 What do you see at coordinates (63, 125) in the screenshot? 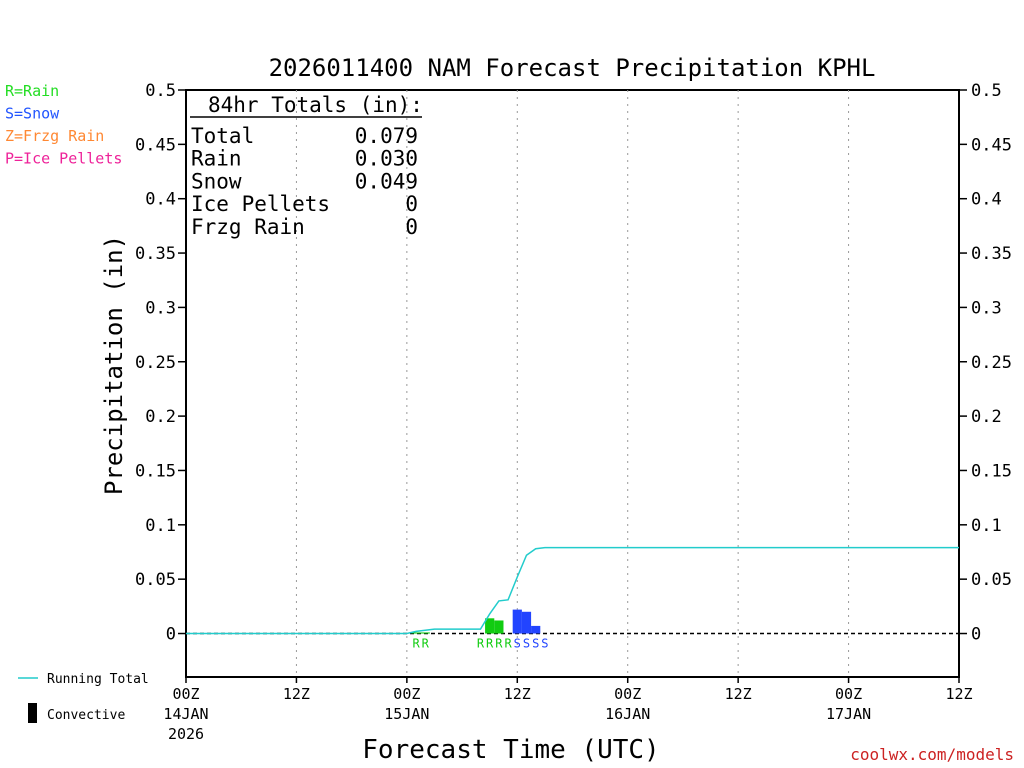
I see `ptype-legend: R=Rain S=Snow Z=Frzg Rain P=Ice Pellets` at bounding box center [63, 125].